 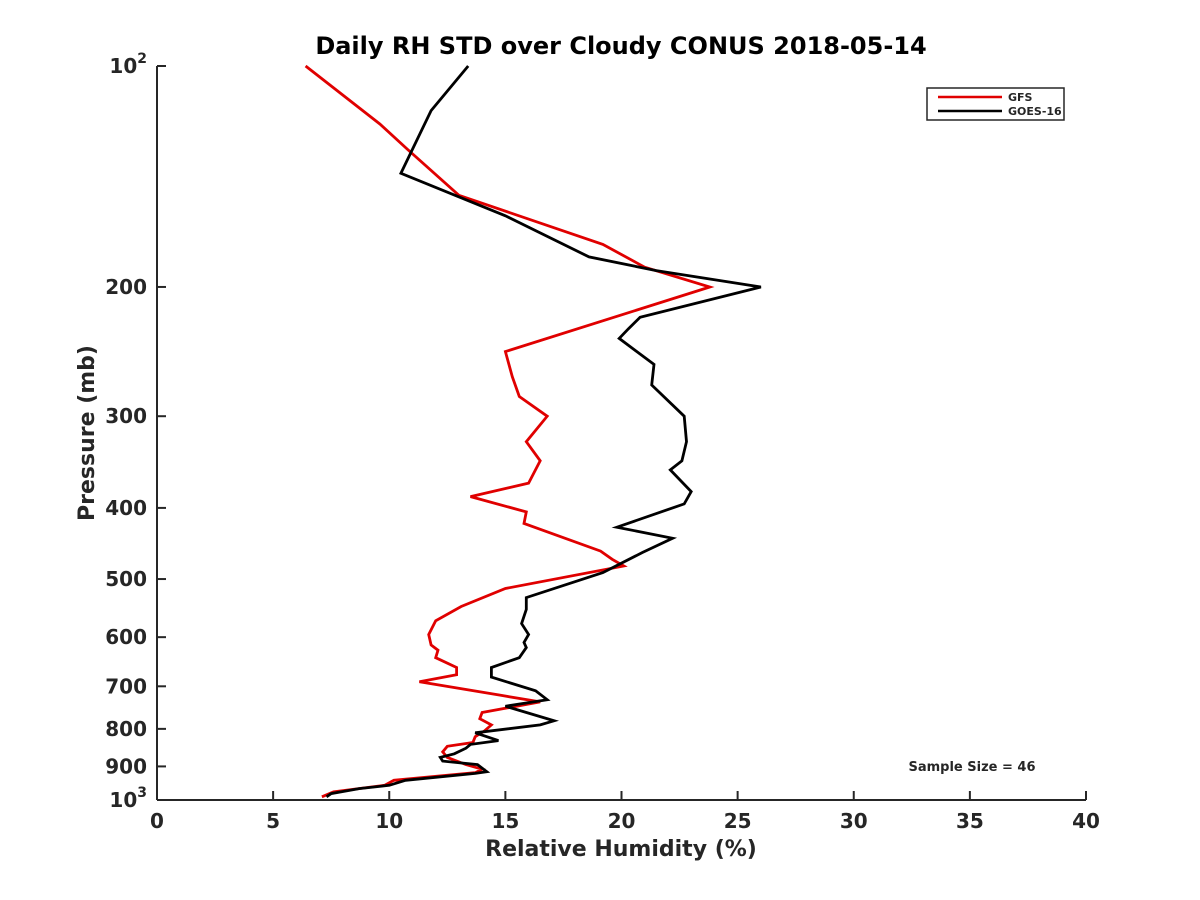 What do you see at coordinates (854, 821) in the screenshot?
I see `x-tick-label: 30` at bounding box center [854, 821].